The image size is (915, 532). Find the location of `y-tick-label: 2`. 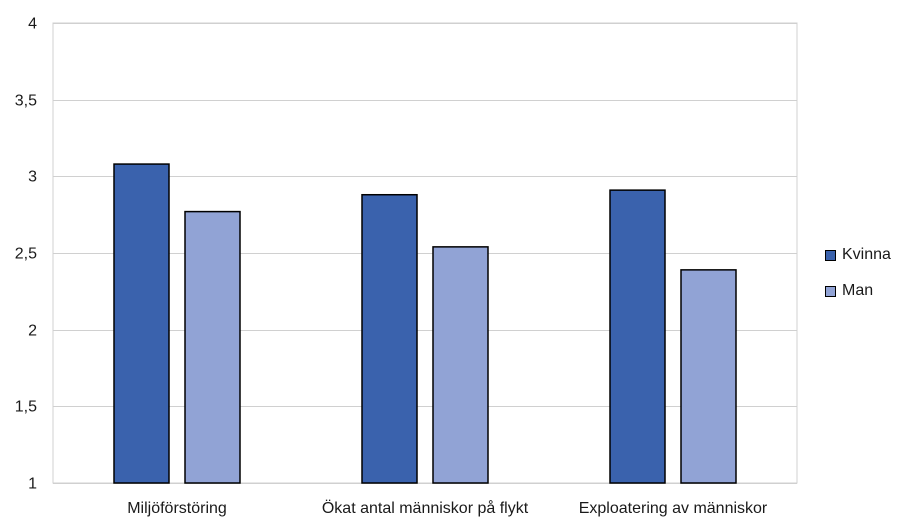

y-tick-label: 2 is located at coordinates (32, 331).